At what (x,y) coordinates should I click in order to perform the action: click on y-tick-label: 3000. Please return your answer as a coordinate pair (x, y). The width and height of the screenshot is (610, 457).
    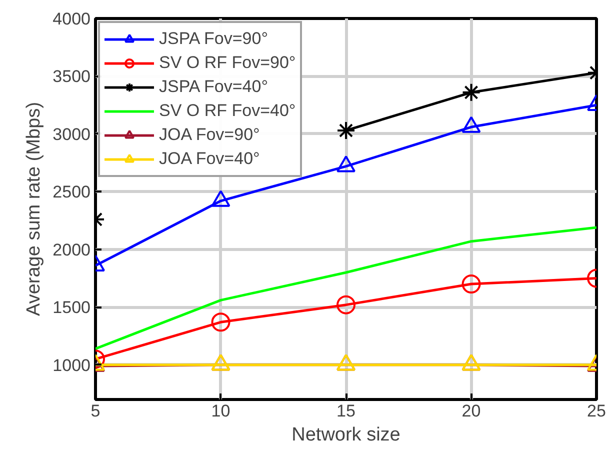
    Looking at the image, I should click on (71, 134).